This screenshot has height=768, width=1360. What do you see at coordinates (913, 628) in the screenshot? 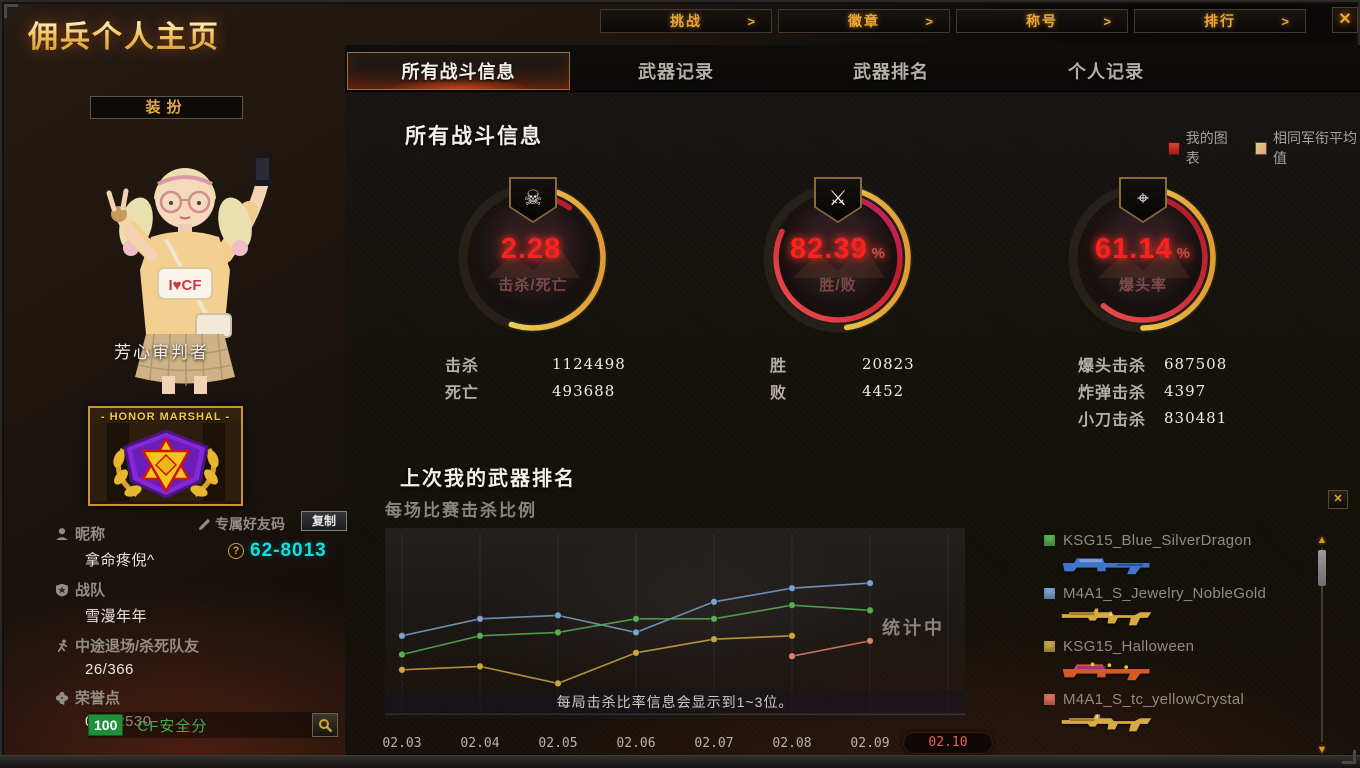
I see `chart-status-text: 统计中` at bounding box center [913, 628].